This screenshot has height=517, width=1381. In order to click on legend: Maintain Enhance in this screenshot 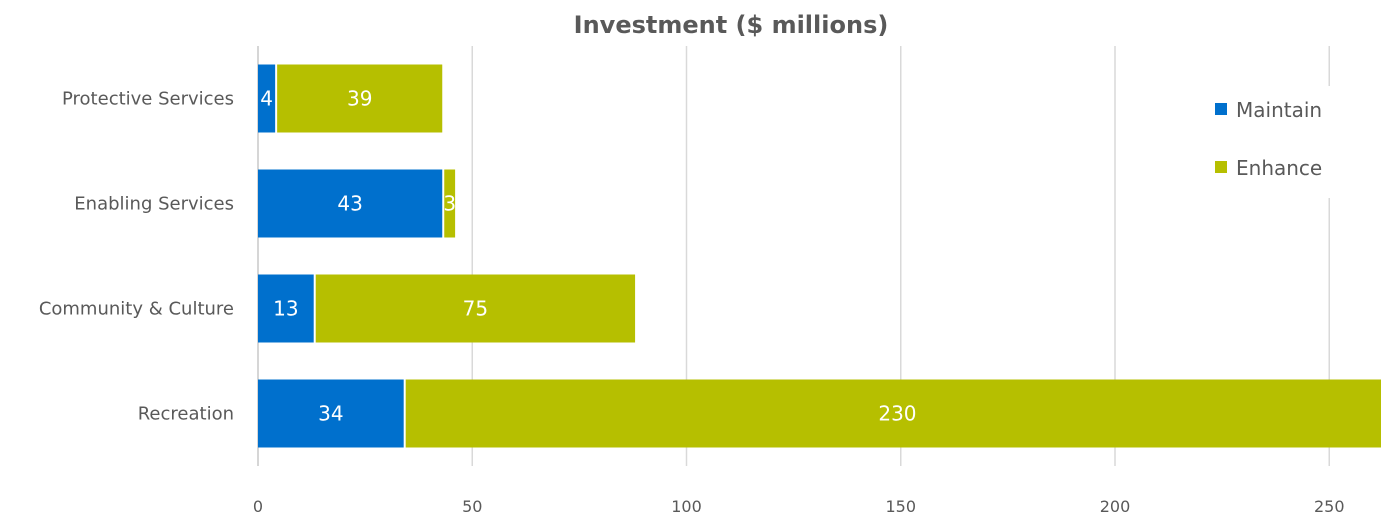, I will do `click(1287, 142)`.